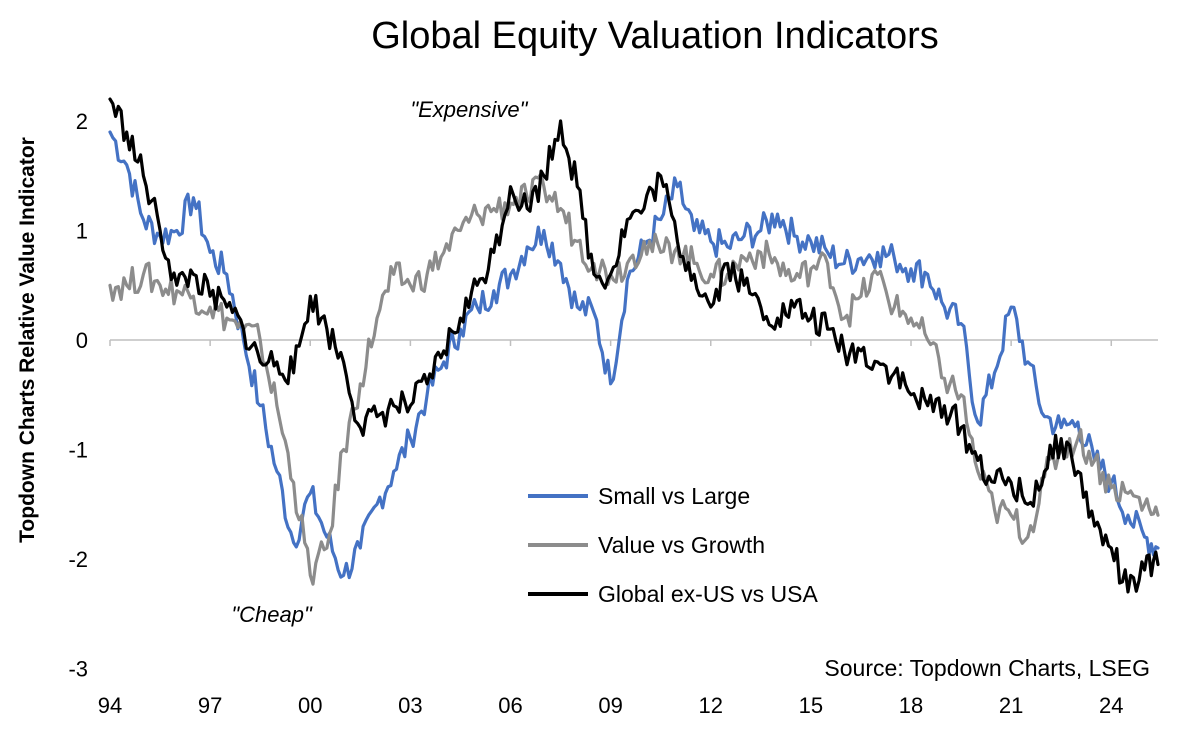 Image resolution: width=1184 pixels, height=730 pixels. What do you see at coordinates (210, 705) in the screenshot?
I see `x-tick-label: 97` at bounding box center [210, 705].